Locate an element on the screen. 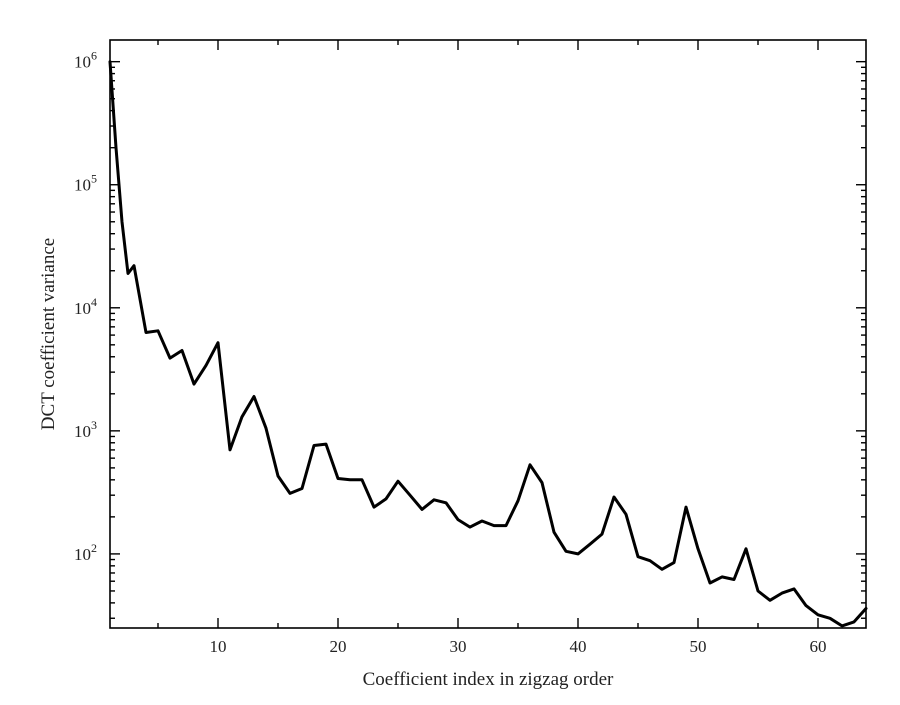 This screenshot has width=900, height=705. y-tick-label: 10² is located at coordinates (85, 552).